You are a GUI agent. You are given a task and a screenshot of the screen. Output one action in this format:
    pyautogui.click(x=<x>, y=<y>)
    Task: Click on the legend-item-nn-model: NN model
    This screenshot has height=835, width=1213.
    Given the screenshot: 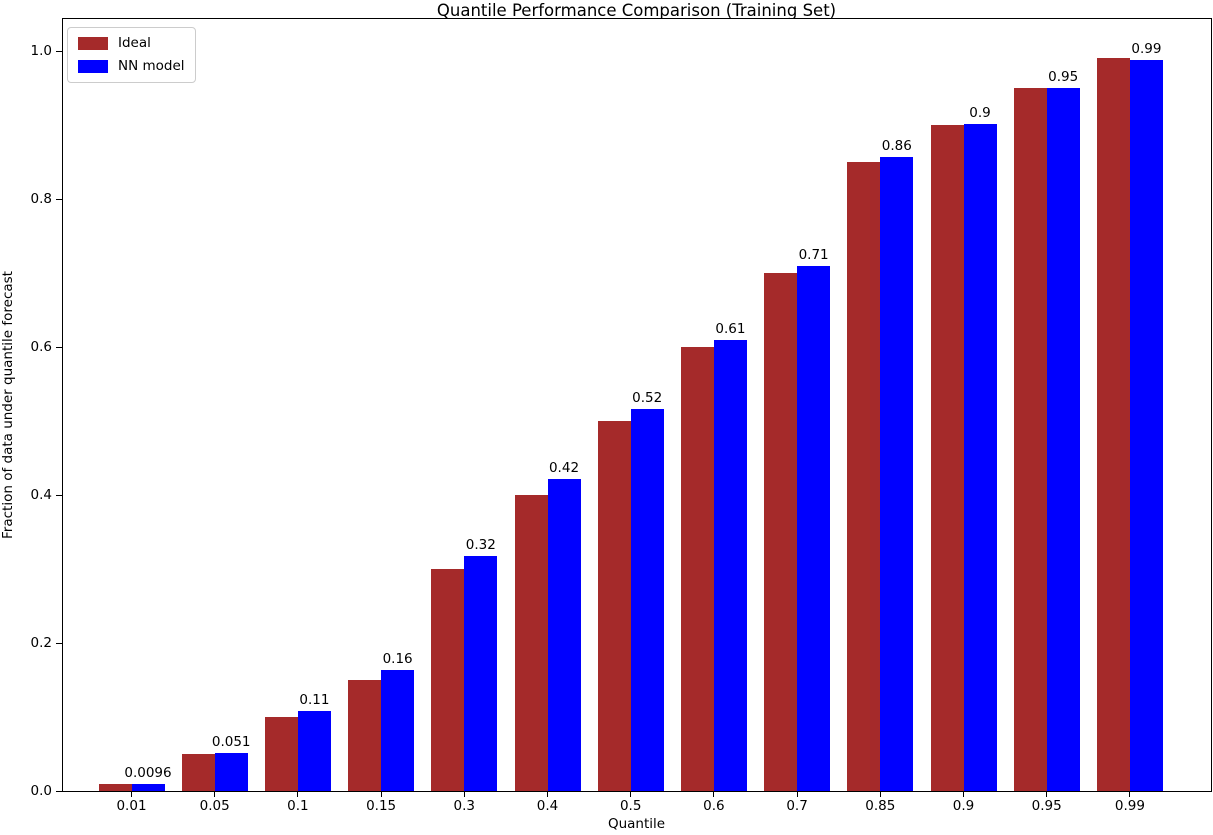 What is the action you would take?
    pyautogui.click(x=131, y=66)
    